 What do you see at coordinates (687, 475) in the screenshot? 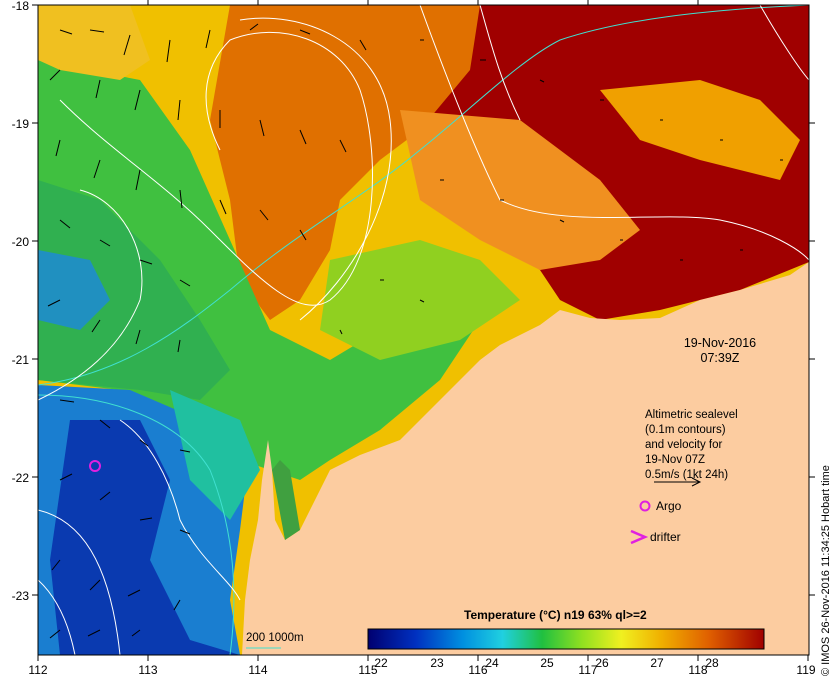
I see `legend-line: 0.5m/s (1kt 24h)` at bounding box center [687, 475].